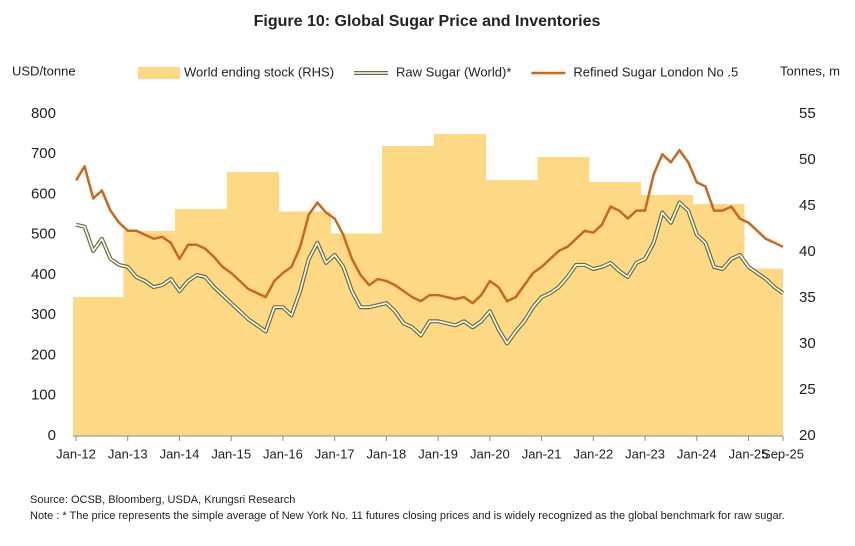  Describe the element at coordinates (43, 274) in the screenshot. I see `y-tick-label: 400` at that location.